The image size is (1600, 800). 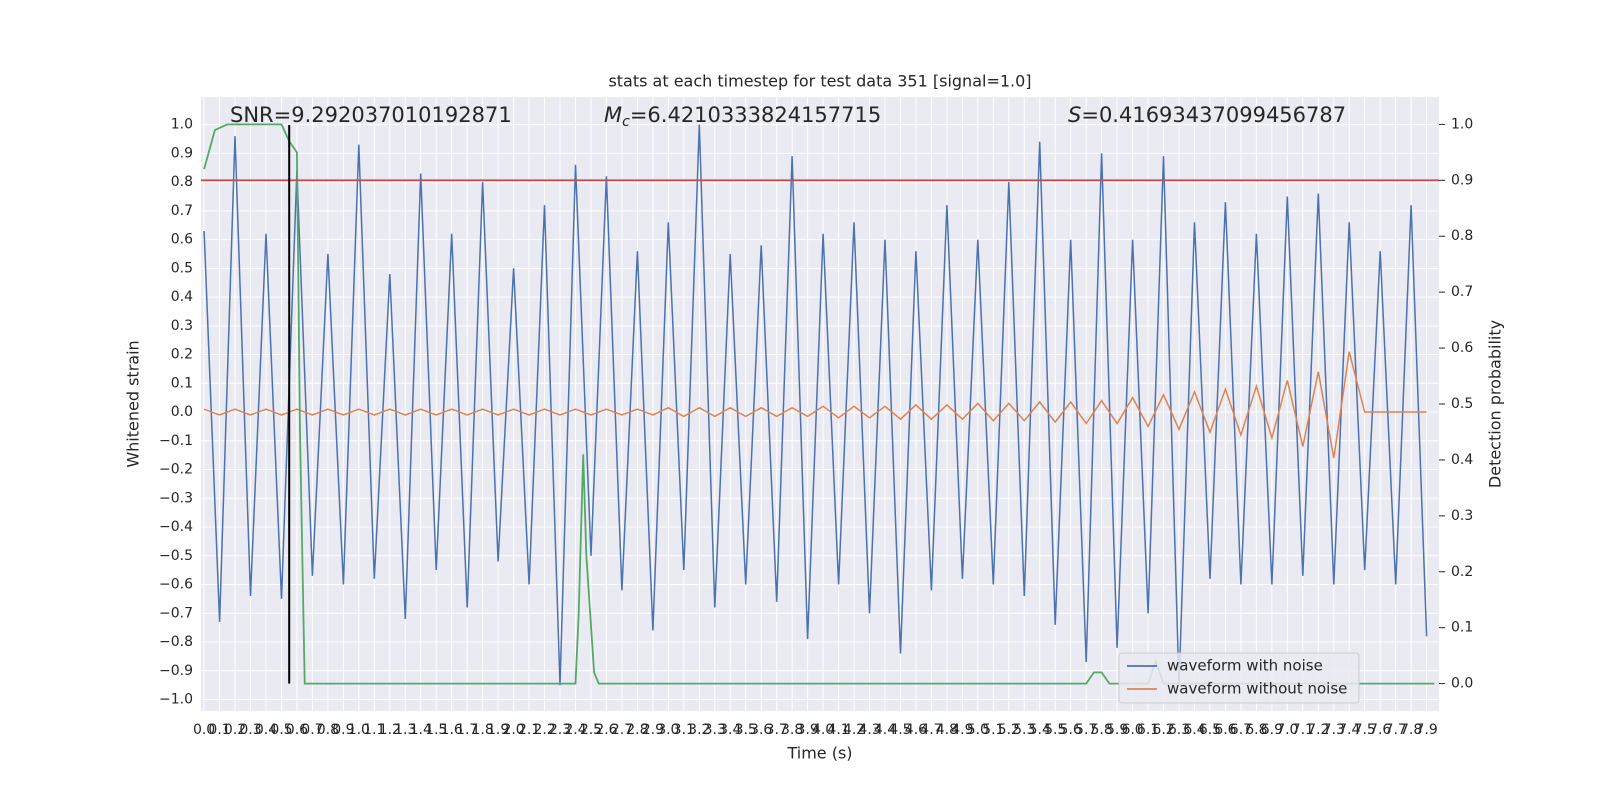 I want to click on x-tick-label: 6.0, so click(x=1132, y=730).